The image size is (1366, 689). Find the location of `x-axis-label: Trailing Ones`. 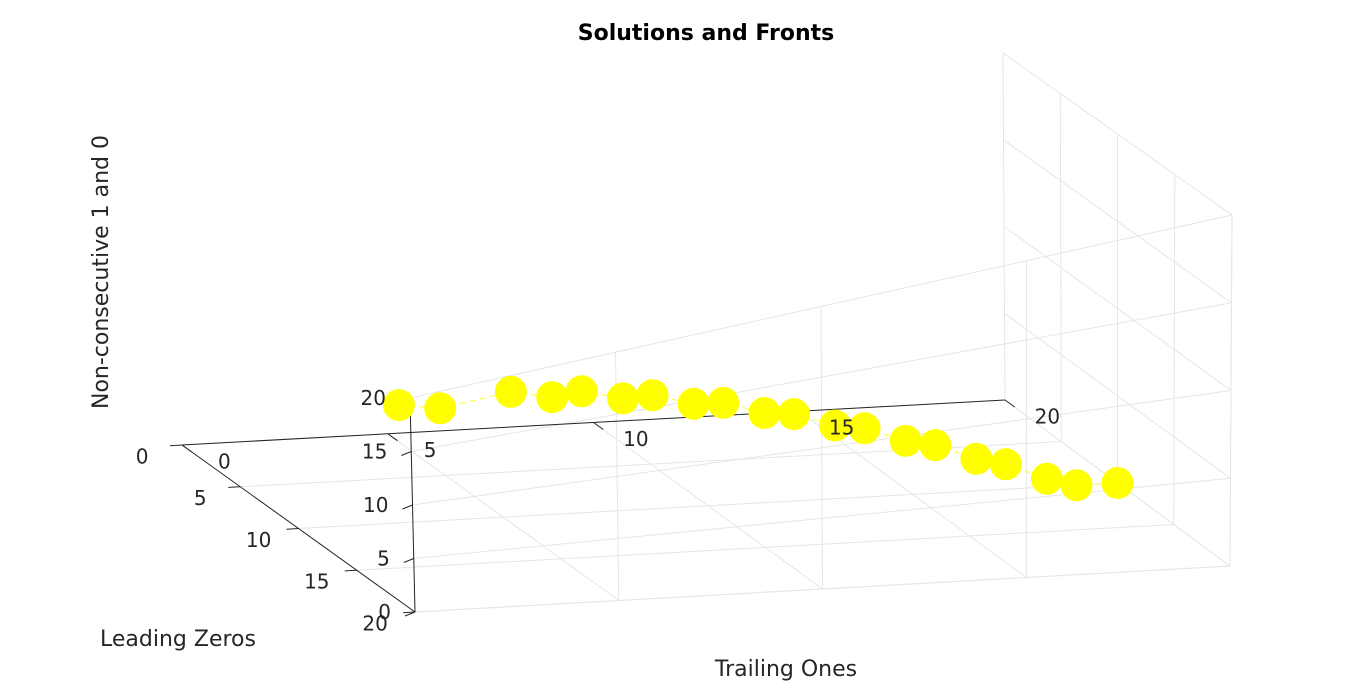

x-axis-label: Trailing Ones is located at coordinates (785, 669).